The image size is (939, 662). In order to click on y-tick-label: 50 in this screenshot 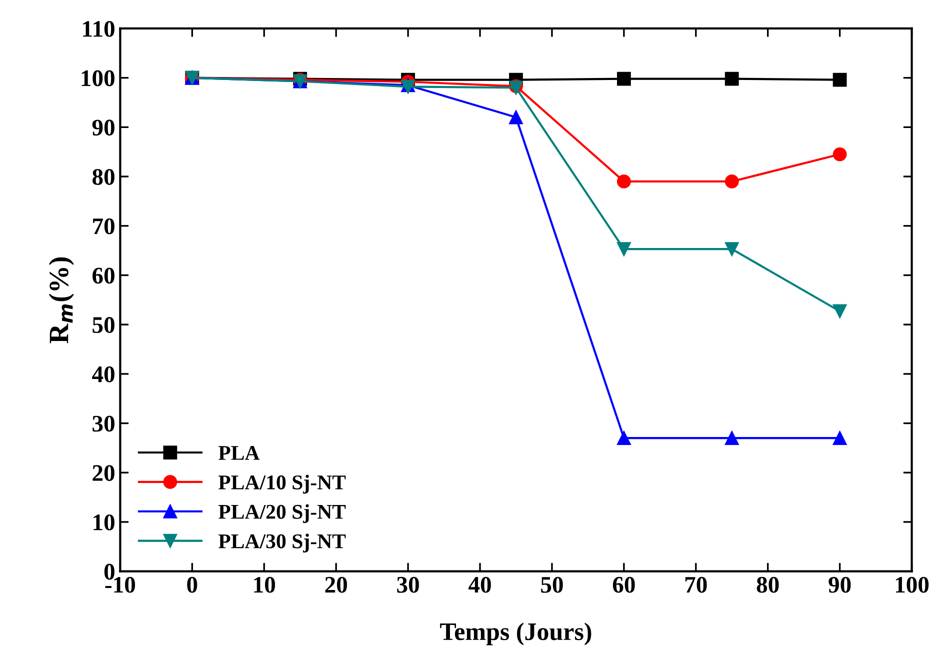, I will do `click(103, 325)`.